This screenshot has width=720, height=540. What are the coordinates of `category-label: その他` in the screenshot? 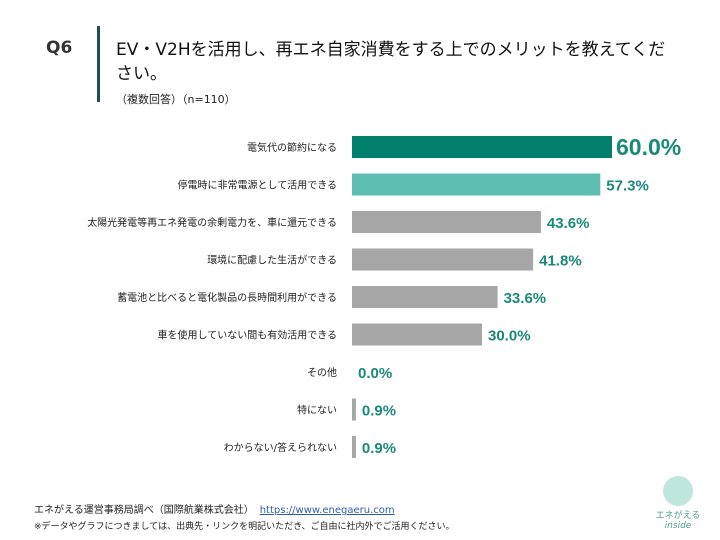 It's located at (322, 372).